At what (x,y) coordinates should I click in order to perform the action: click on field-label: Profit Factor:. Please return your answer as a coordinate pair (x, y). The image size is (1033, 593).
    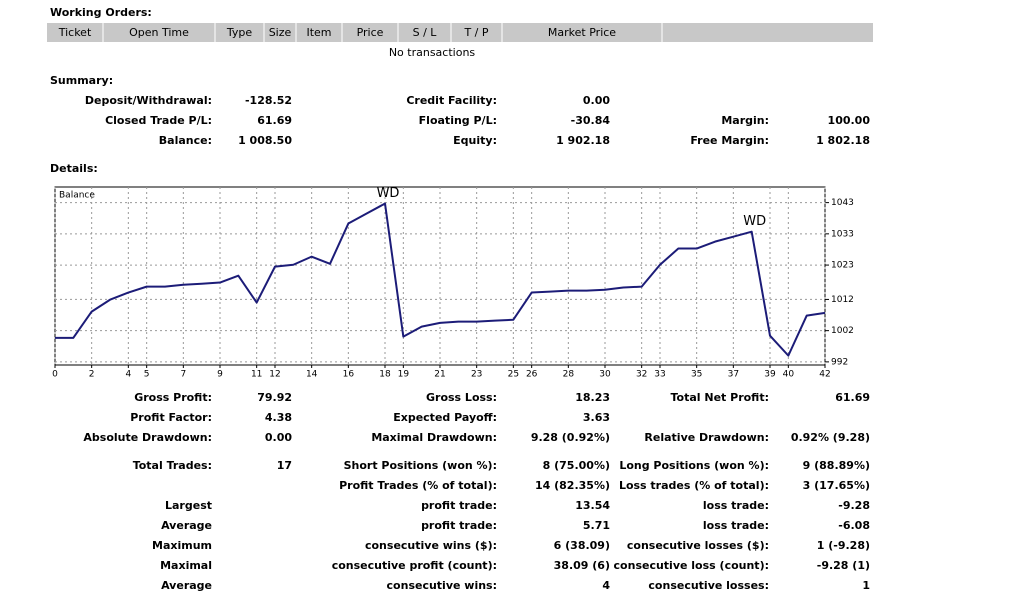
    Looking at the image, I should click on (171, 417).